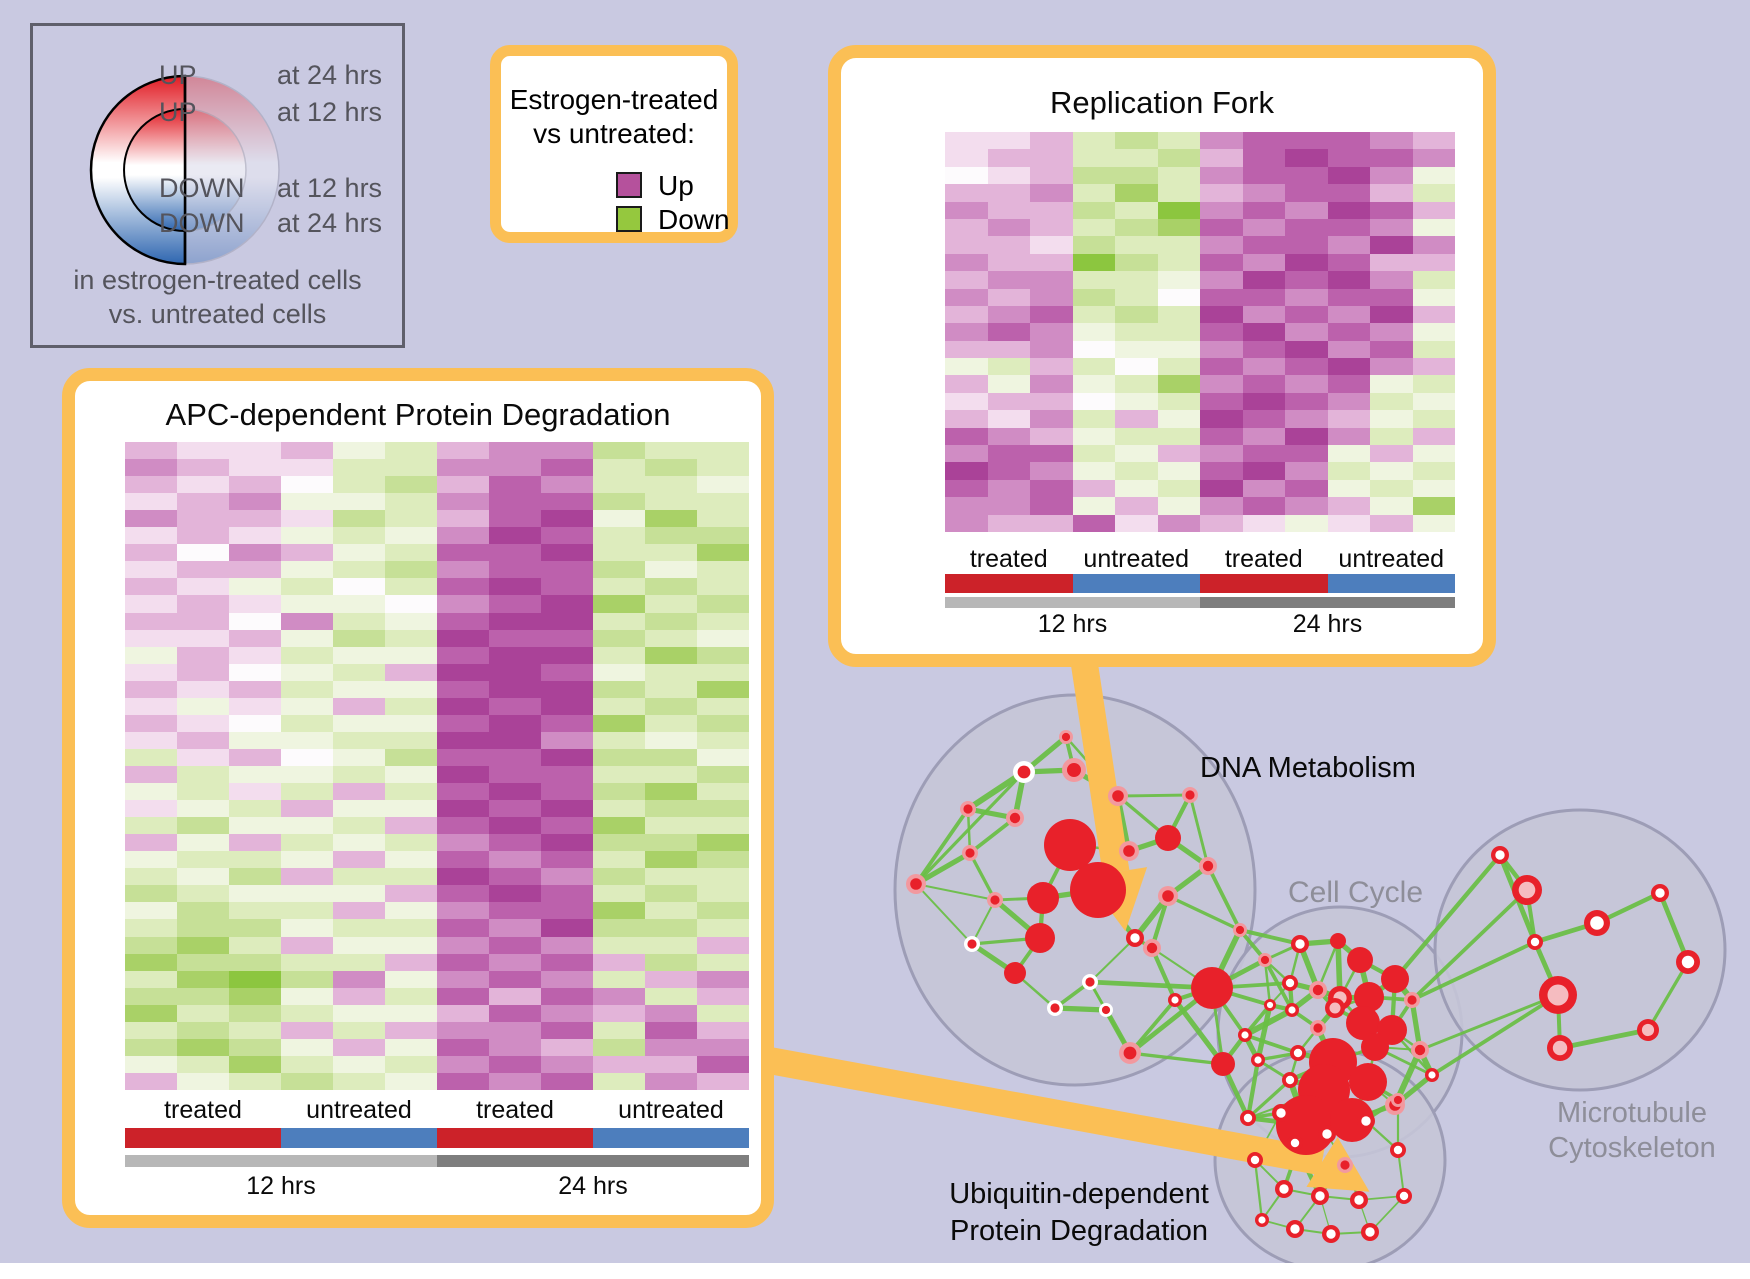 This screenshot has width=1750, height=1279. I want to click on down-label: Down, so click(694, 219).